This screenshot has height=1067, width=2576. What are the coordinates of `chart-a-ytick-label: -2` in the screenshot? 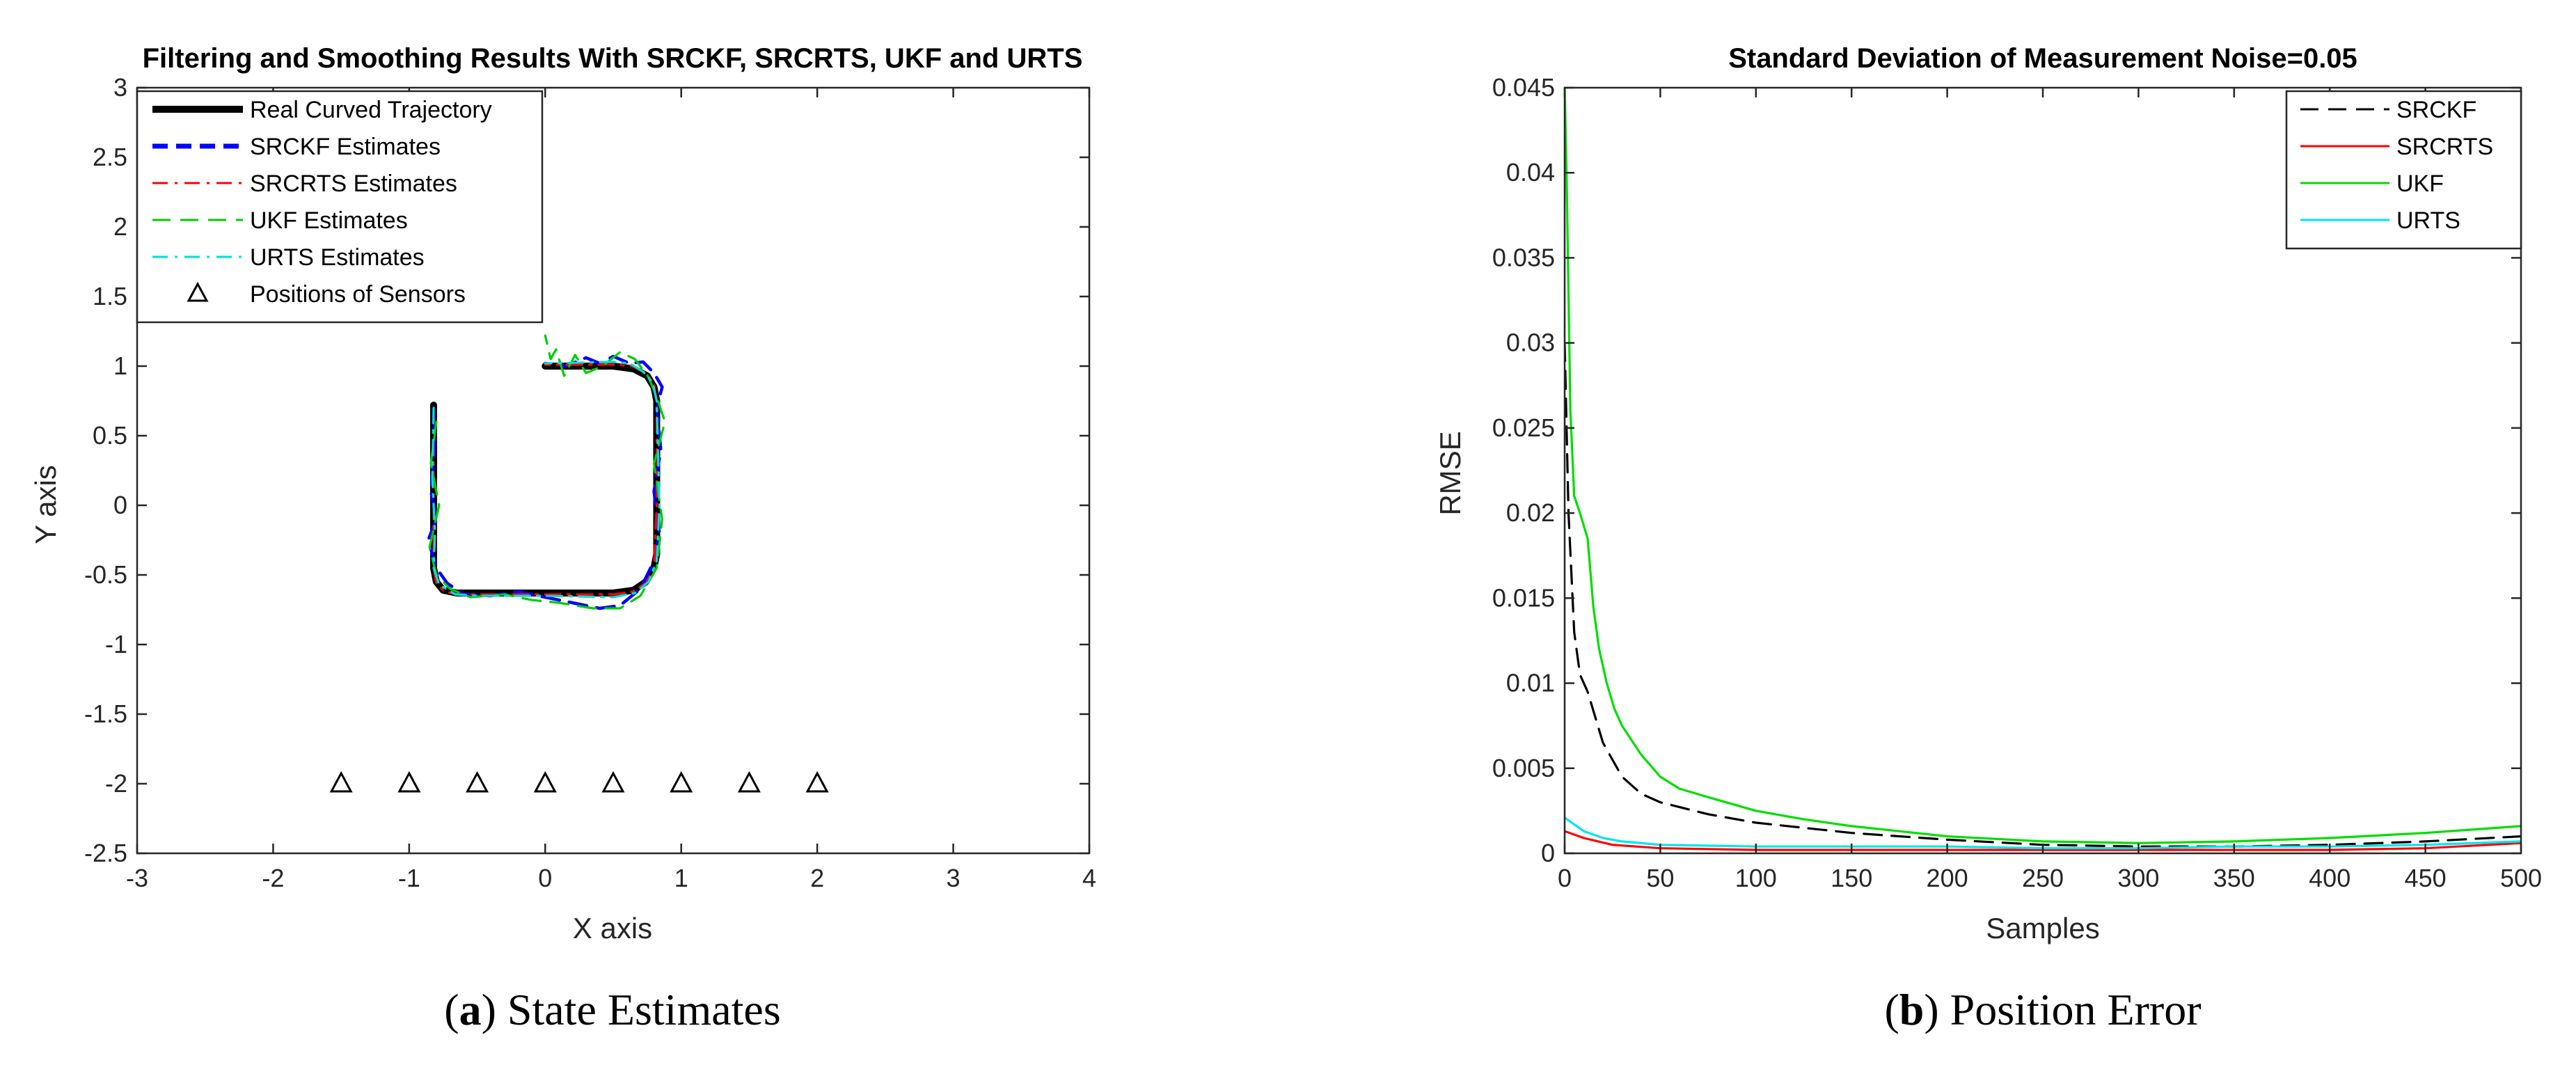 It's located at (116, 783).